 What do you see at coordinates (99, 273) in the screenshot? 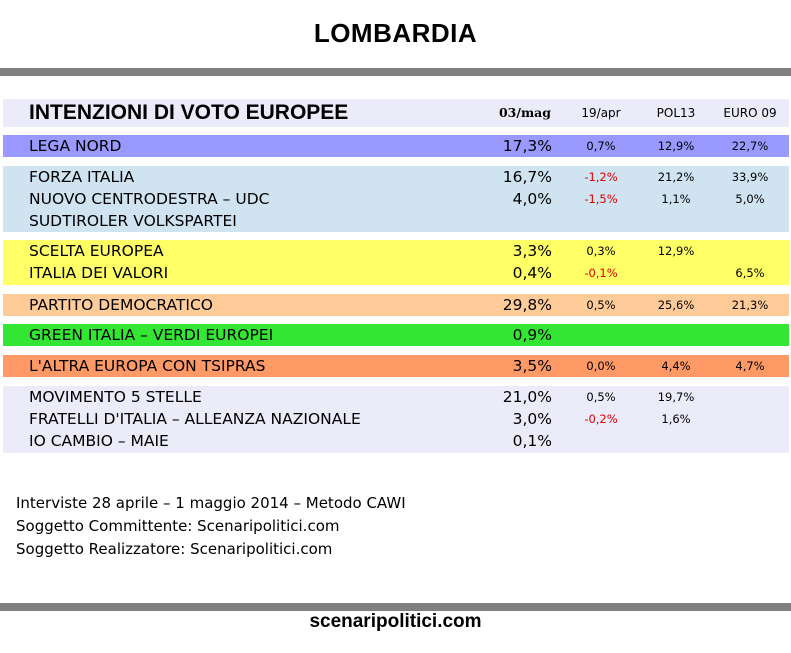
I see `party-name: ITALIA DEI VALORI` at bounding box center [99, 273].